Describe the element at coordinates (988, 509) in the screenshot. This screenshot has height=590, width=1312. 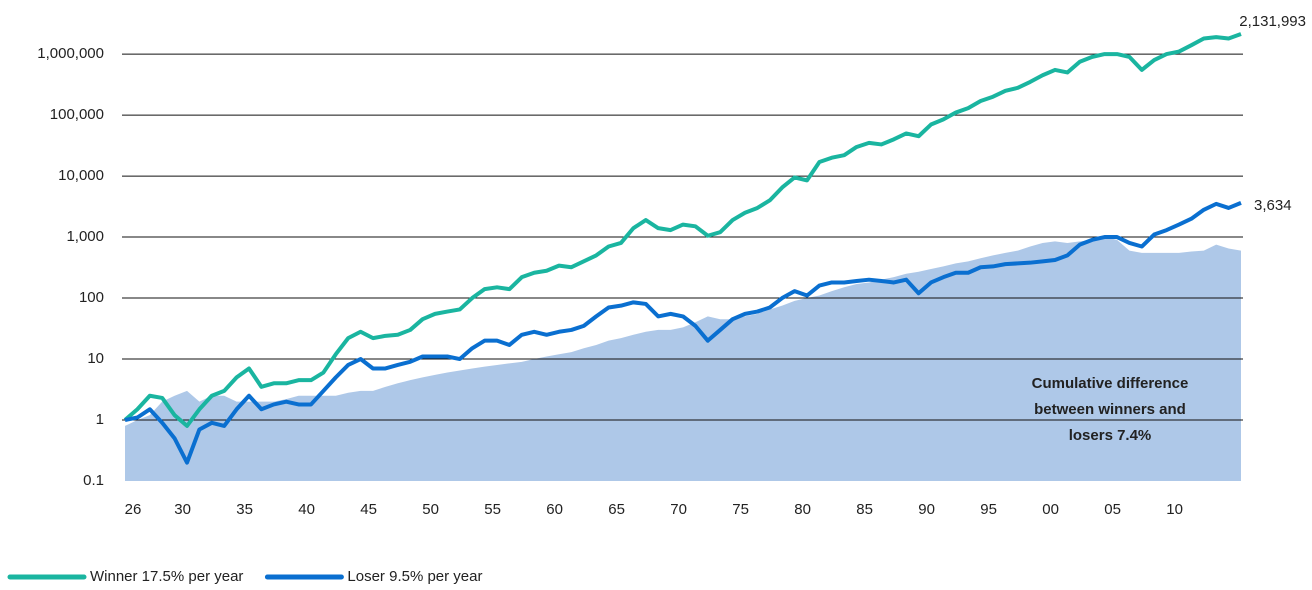
I see `x-tick-label: 95` at that location.